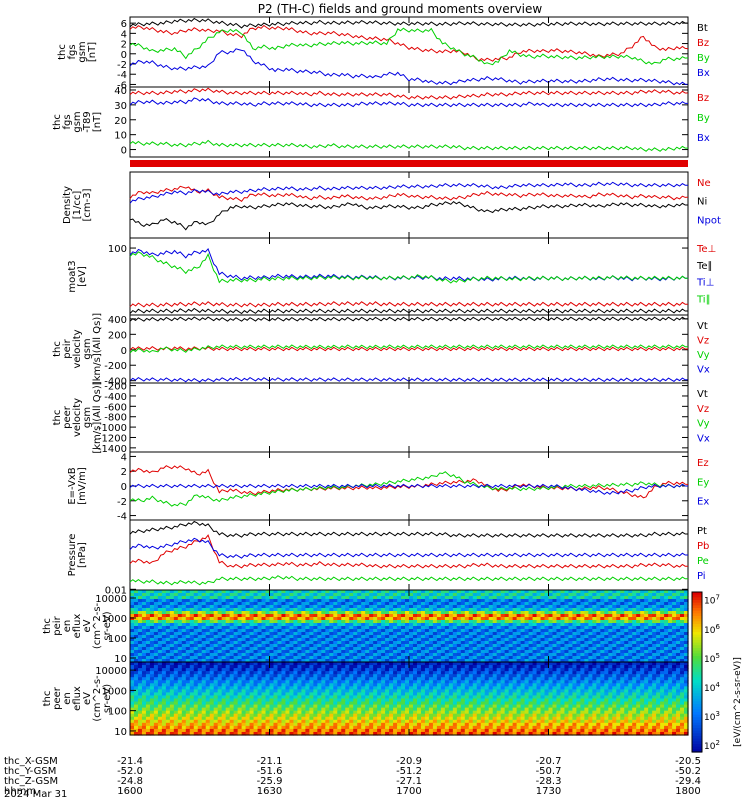 This screenshot has width=750, height=800. I want to click on y-axis-label: Pressure, so click(72, 555).